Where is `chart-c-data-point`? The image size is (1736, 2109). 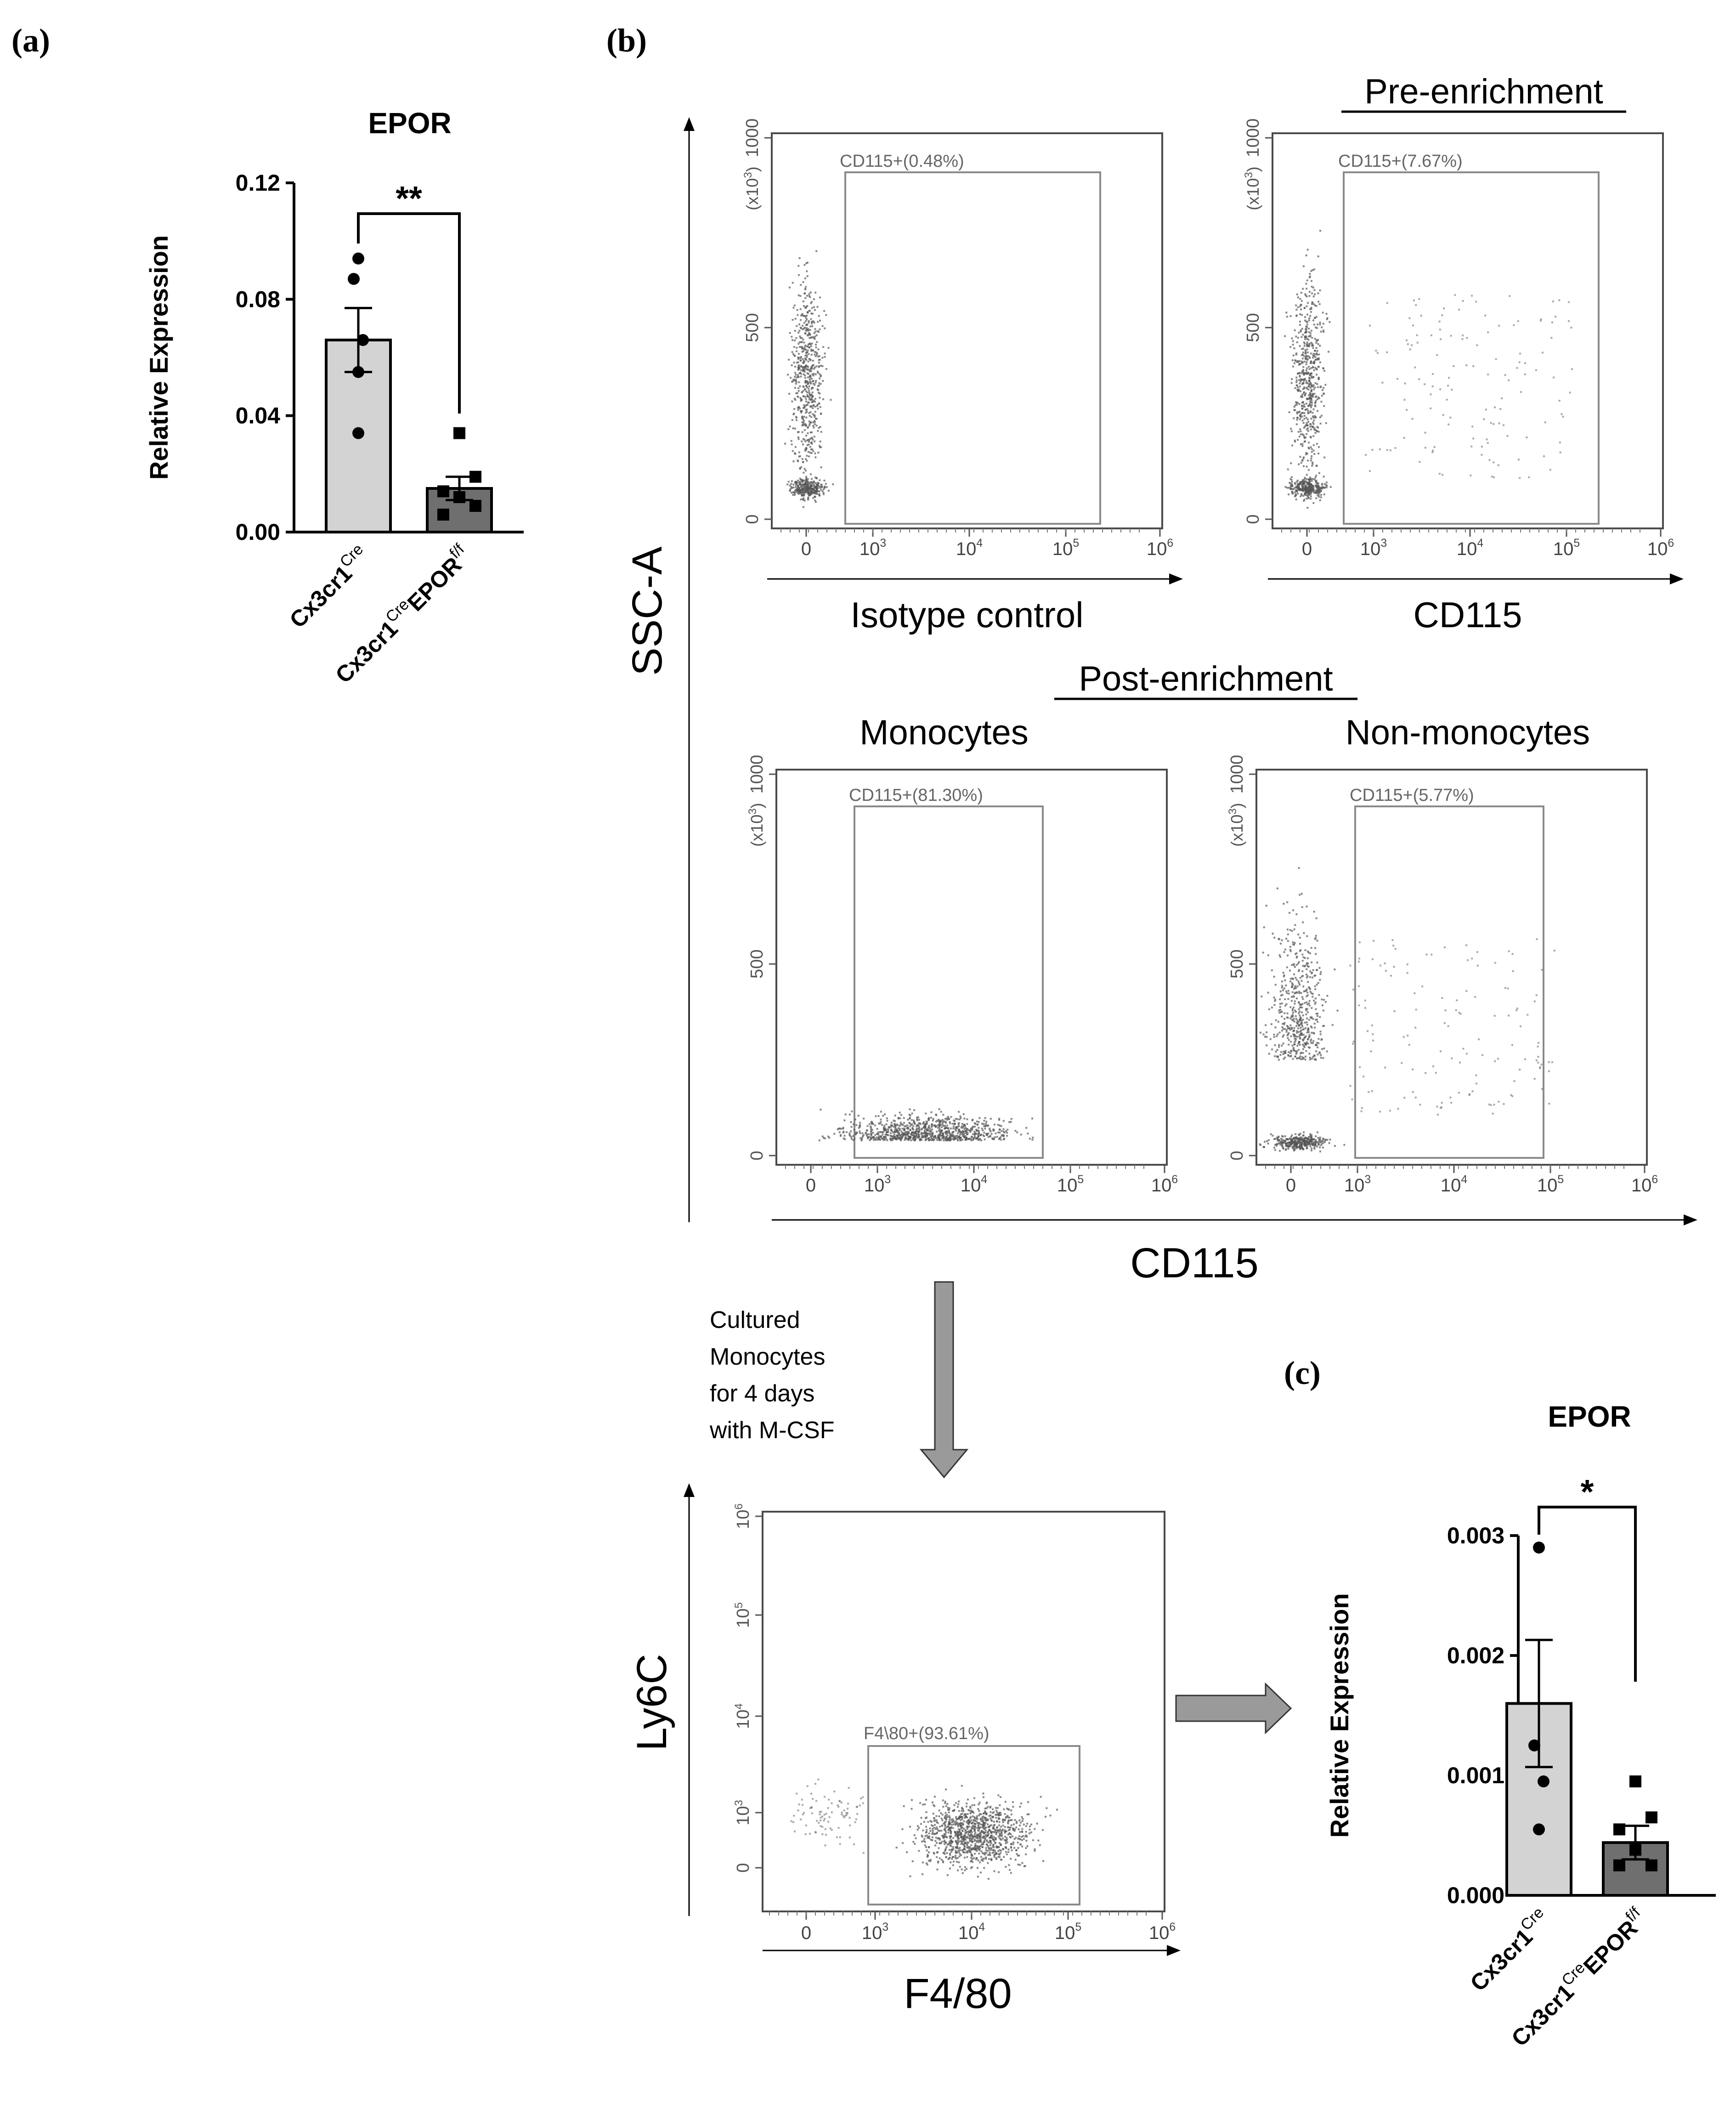 chart-c-data-point is located at coordinates (1651, 1865).